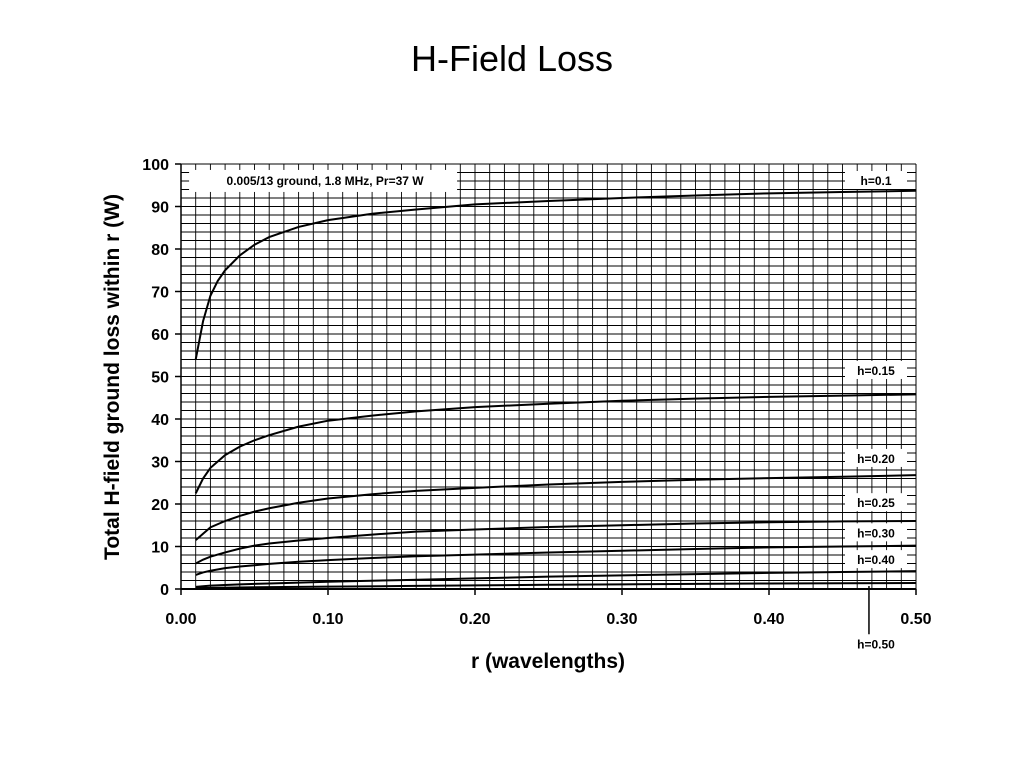  I want to click on y-tick-label: 40, so click(160, 420).